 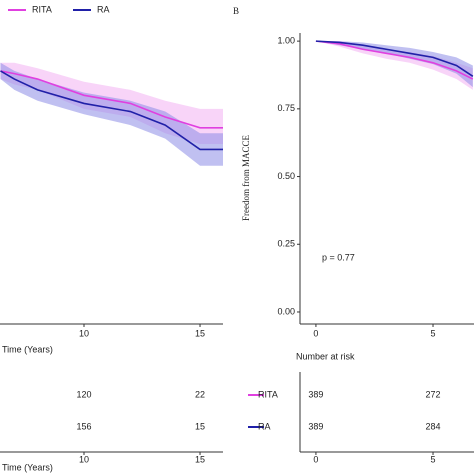 I want to click on y-tick-label: 0.25, so click(x=286, y=244).